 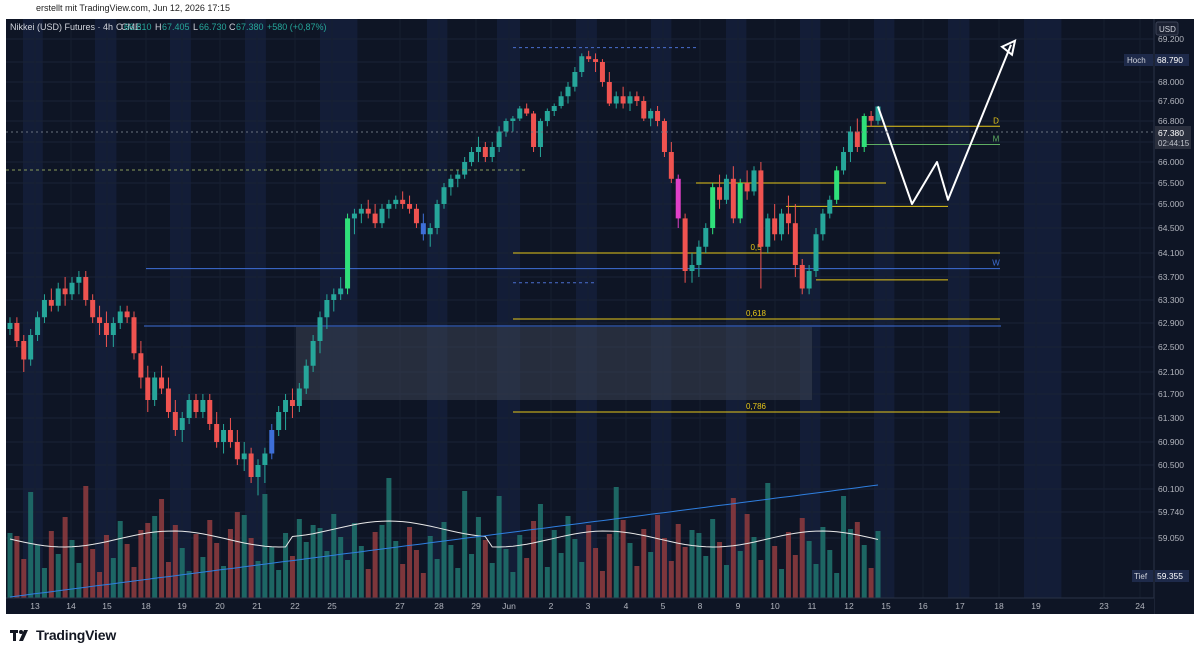 What do you see at coordinates (1167, 28) in the screenshot?
I see `currency-badge: USD` at bounding box center [1167, 28].